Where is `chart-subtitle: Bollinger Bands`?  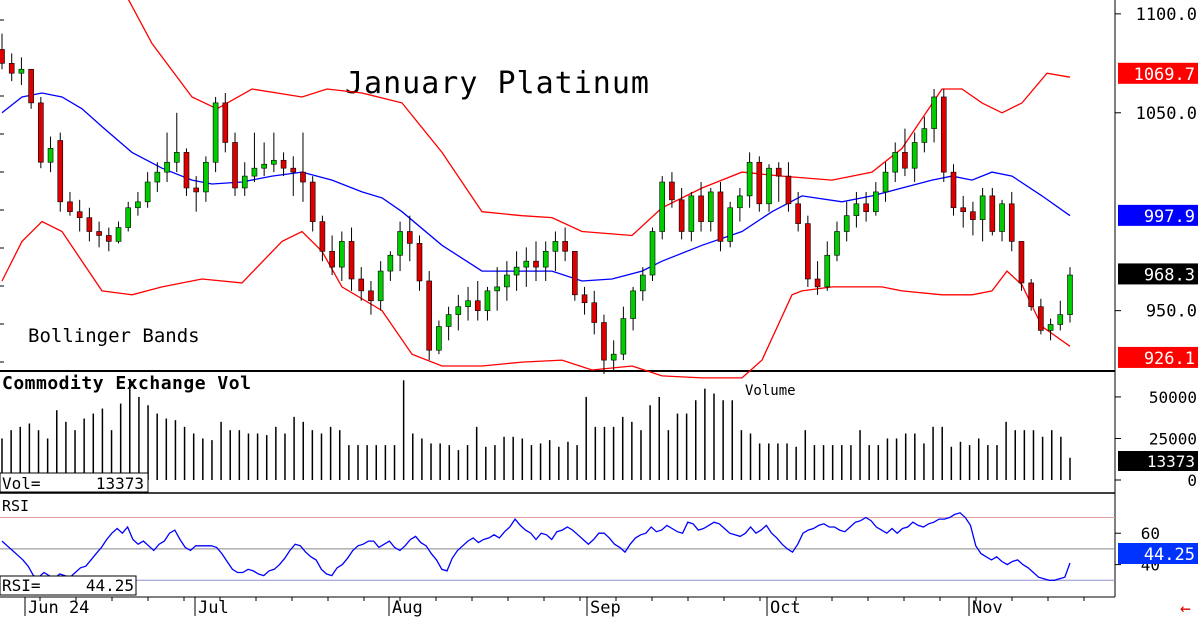 chart-subtitle: Bollinger Bands is located at coordinates (114, 336).